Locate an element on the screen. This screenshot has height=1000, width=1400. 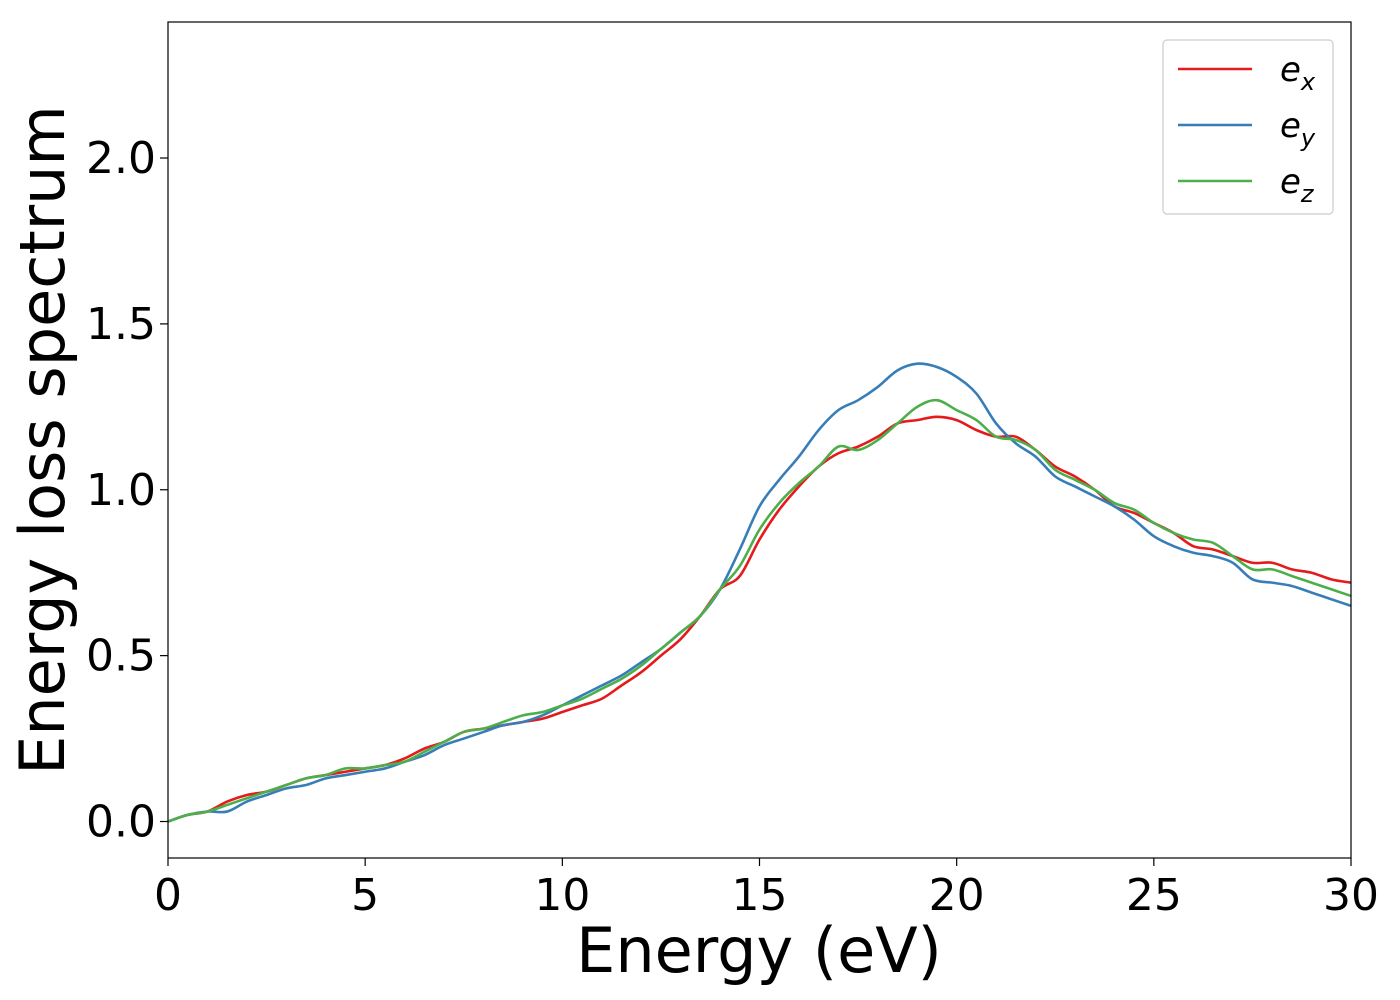
x-axis: 0 5 10 15 20 25 30 is located at coordinates (766, 889).